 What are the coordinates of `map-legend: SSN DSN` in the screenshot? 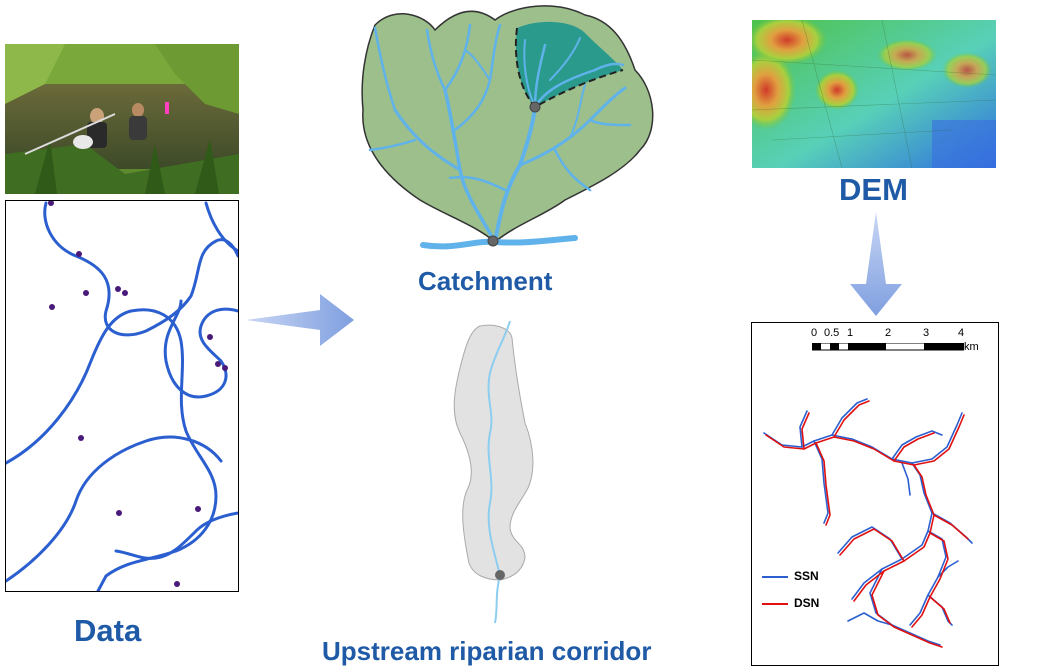 It's located at (810, 594).